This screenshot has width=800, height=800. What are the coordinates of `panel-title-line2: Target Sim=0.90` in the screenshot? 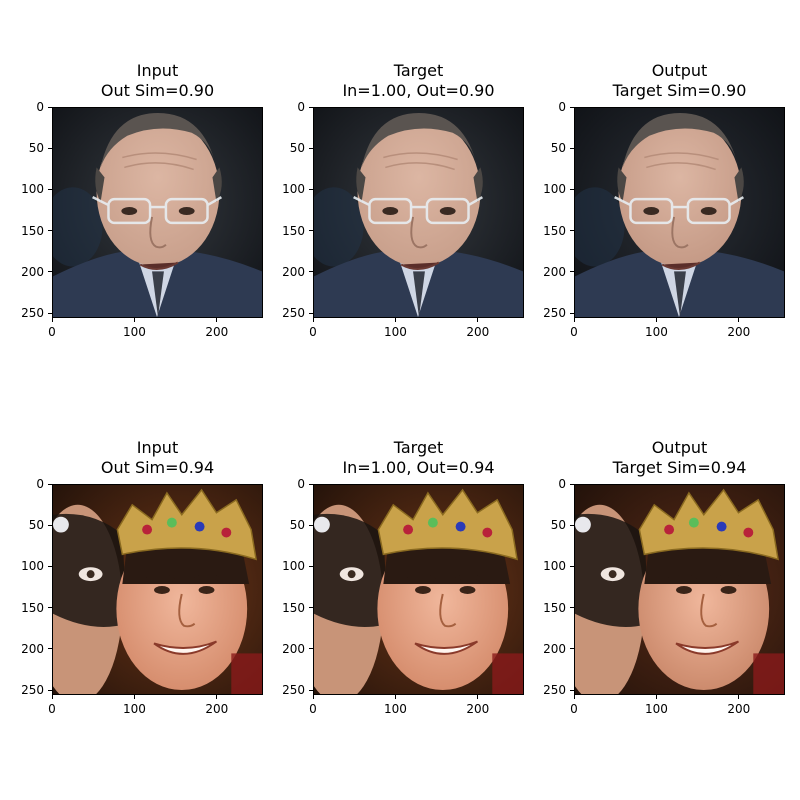 It's located at (679, 90).